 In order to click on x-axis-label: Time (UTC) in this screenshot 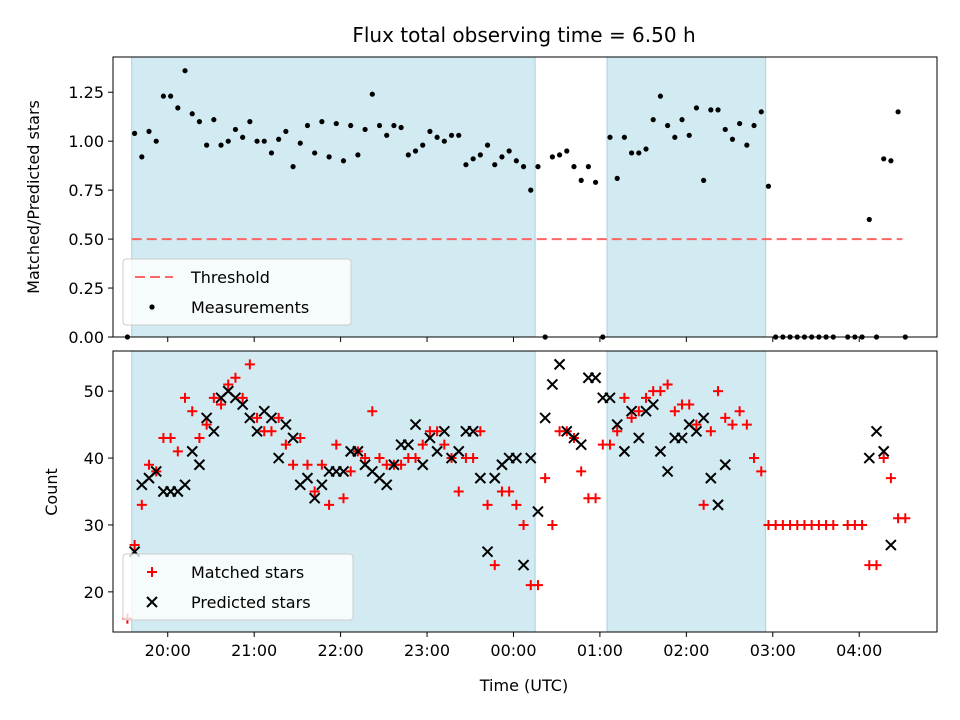, I will do `click(523, 685)`.